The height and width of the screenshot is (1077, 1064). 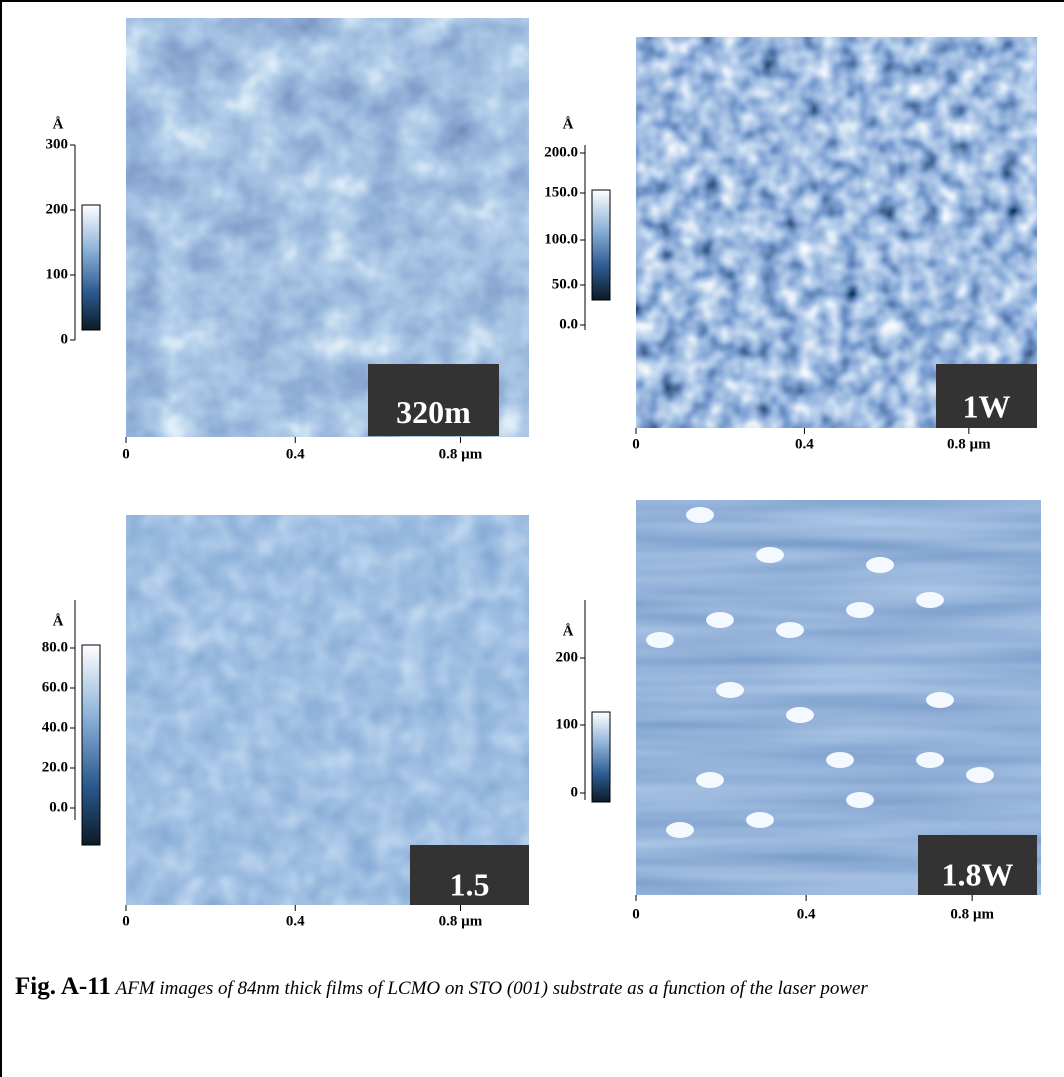 I want to click on scale-label: 80.0, so click(x=55, y=647).